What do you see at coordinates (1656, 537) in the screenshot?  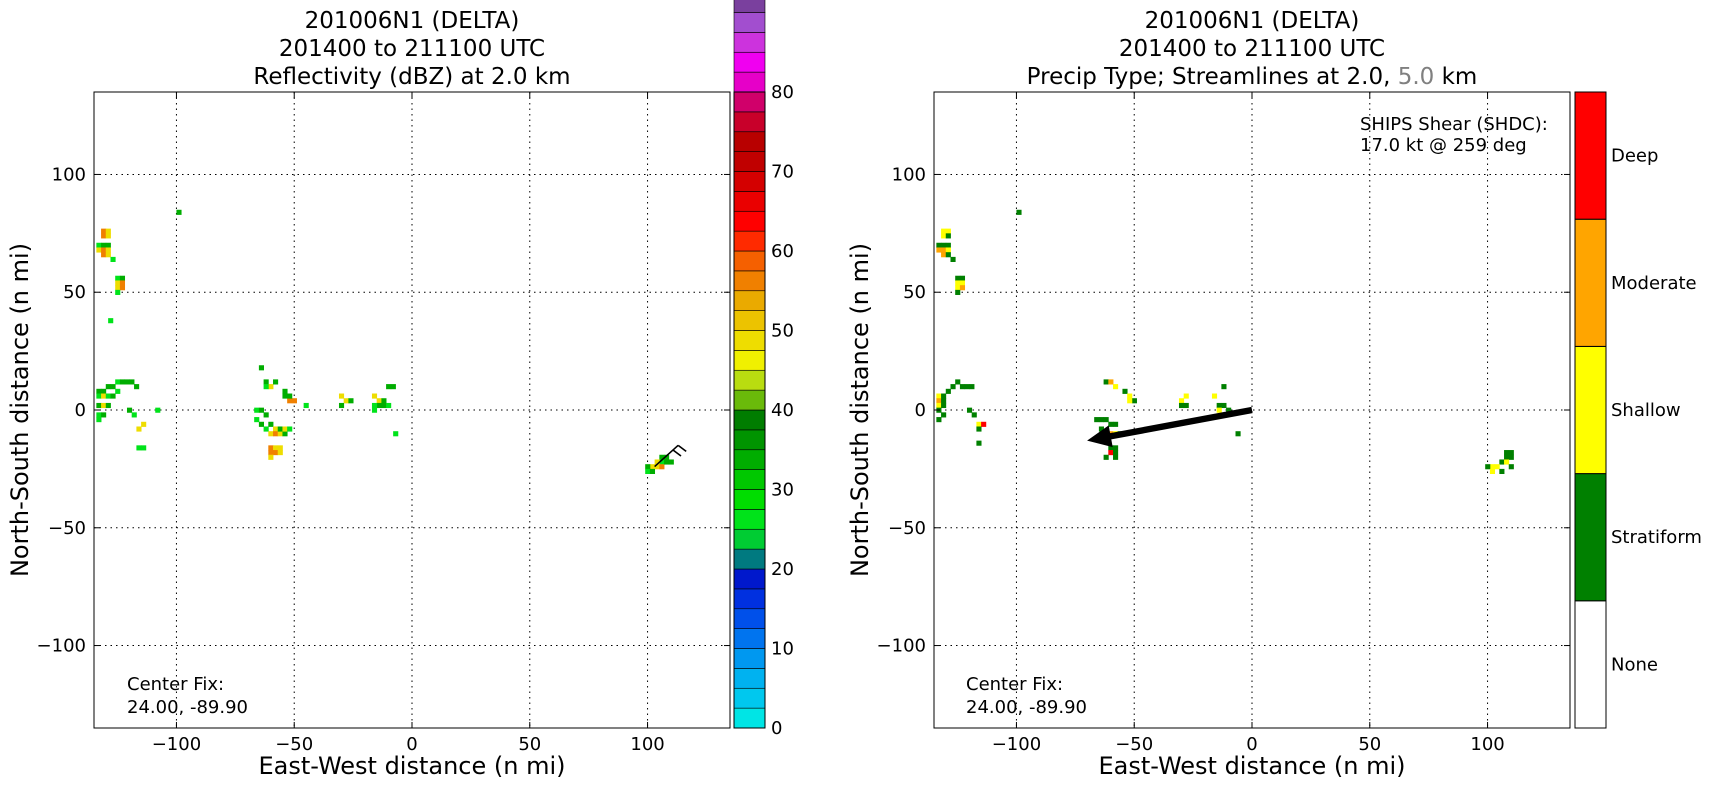 I see `precip-colorbar-label-stratiform: Stratiform` at bounding box center [1656, 537].